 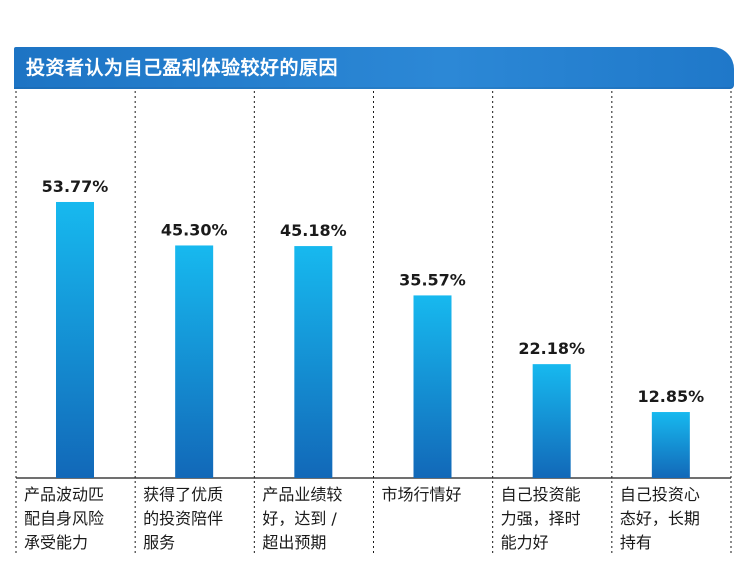 What do you see at coordinates (183, 518) in the screenshot?
I see `category-label: 获得了优质的投资陪伴服务` at bounding box center [183, 518].